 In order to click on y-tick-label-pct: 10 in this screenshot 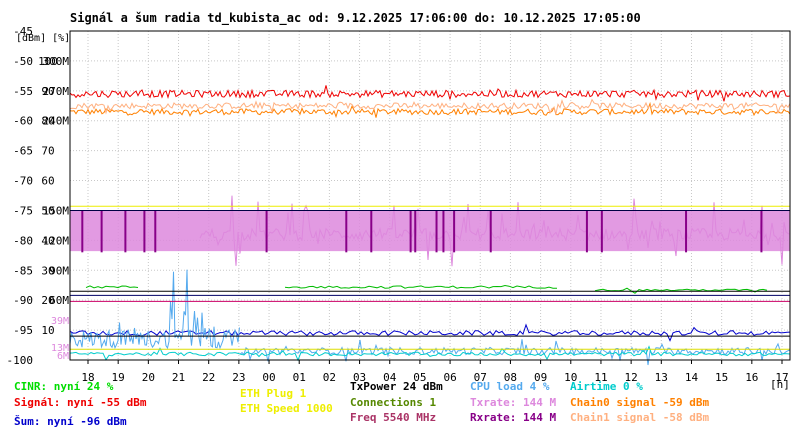, I will do `click(47, 330)`.